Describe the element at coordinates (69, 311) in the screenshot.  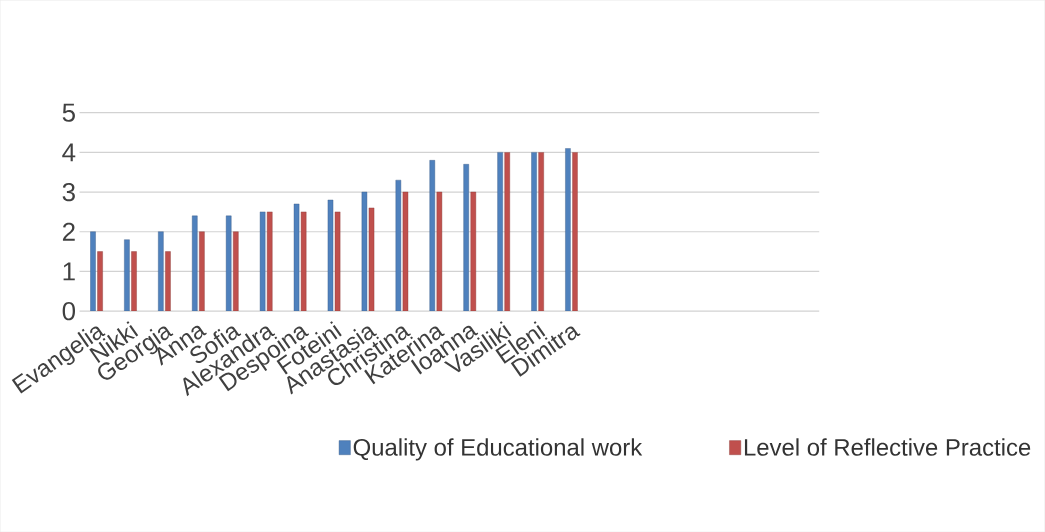
I see `y-tick-label: 0` at that location.